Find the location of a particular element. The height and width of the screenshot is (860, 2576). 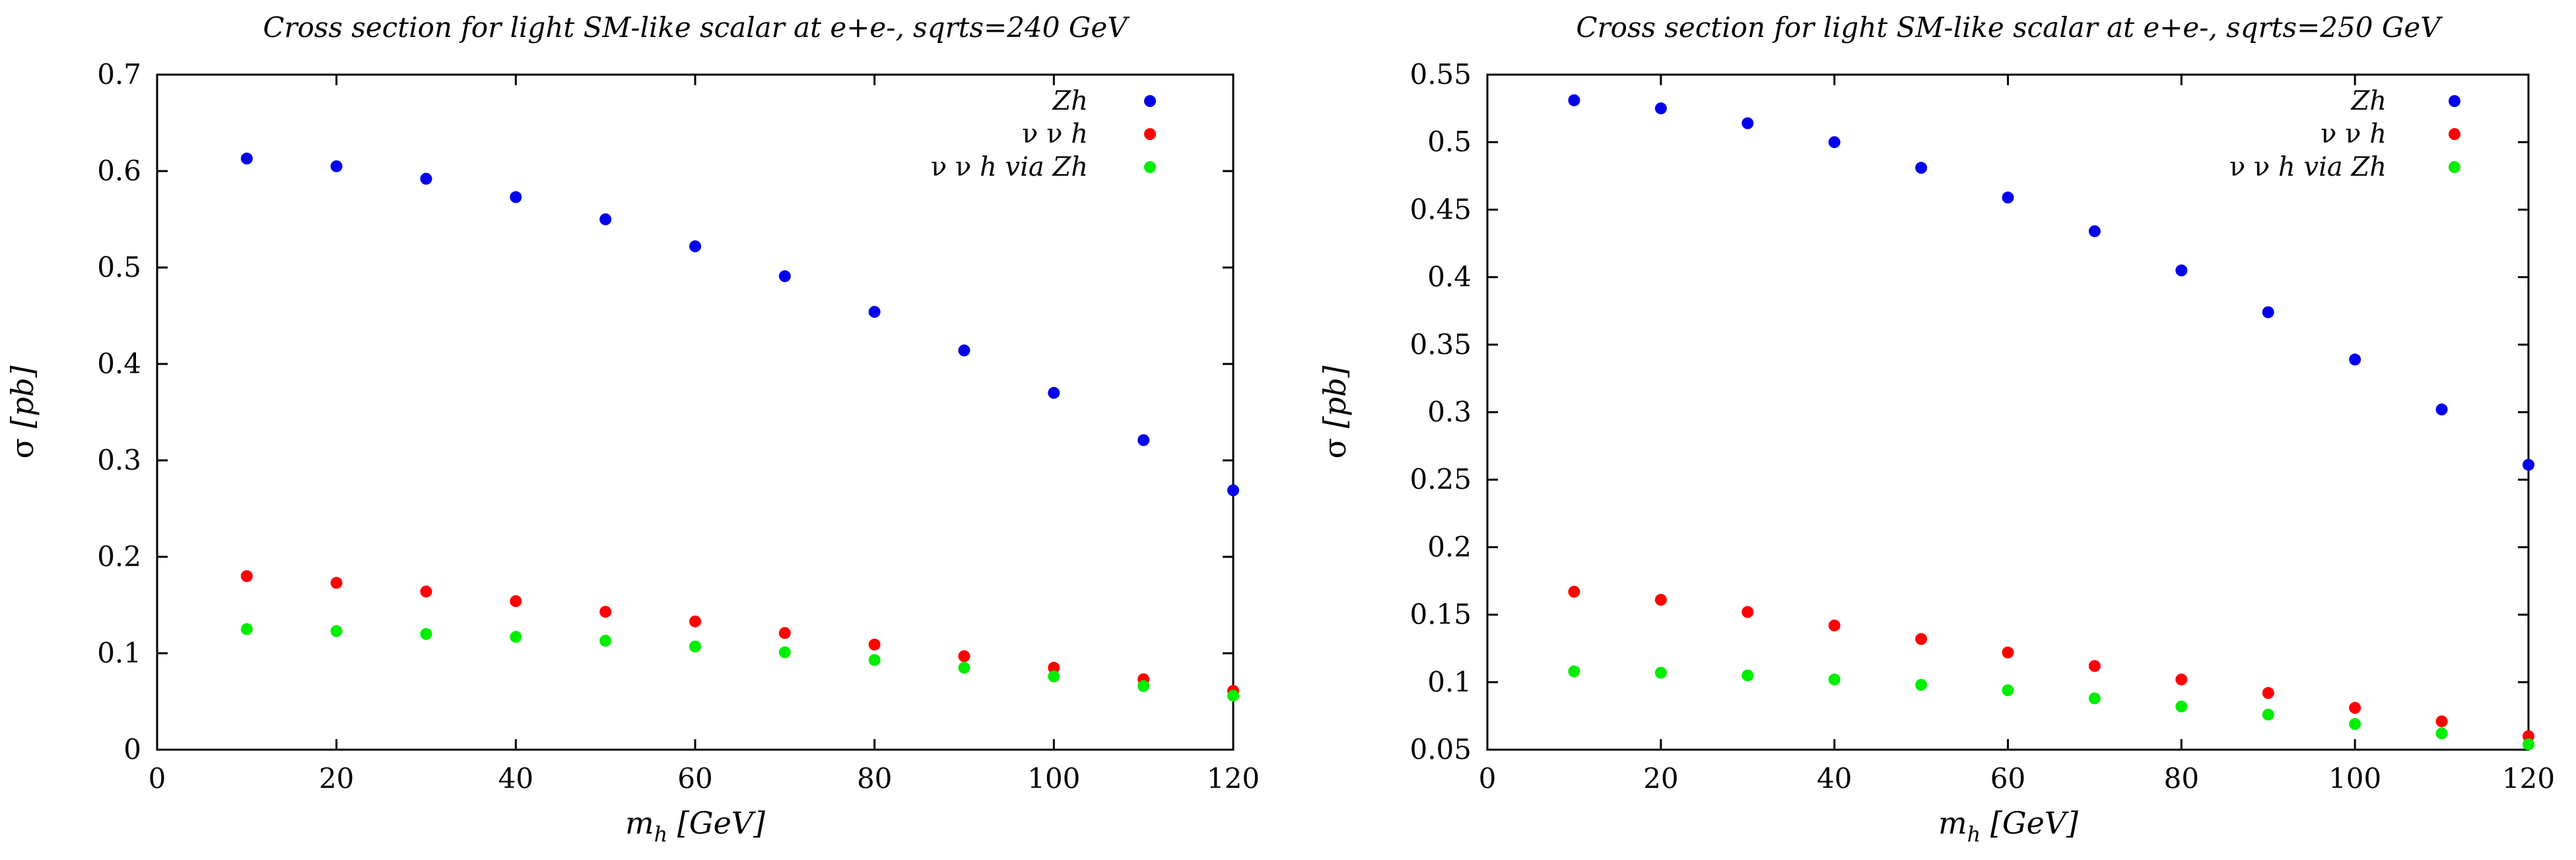

x-axis-label-unit: [GeV] is located at coordinates (2029, 823).